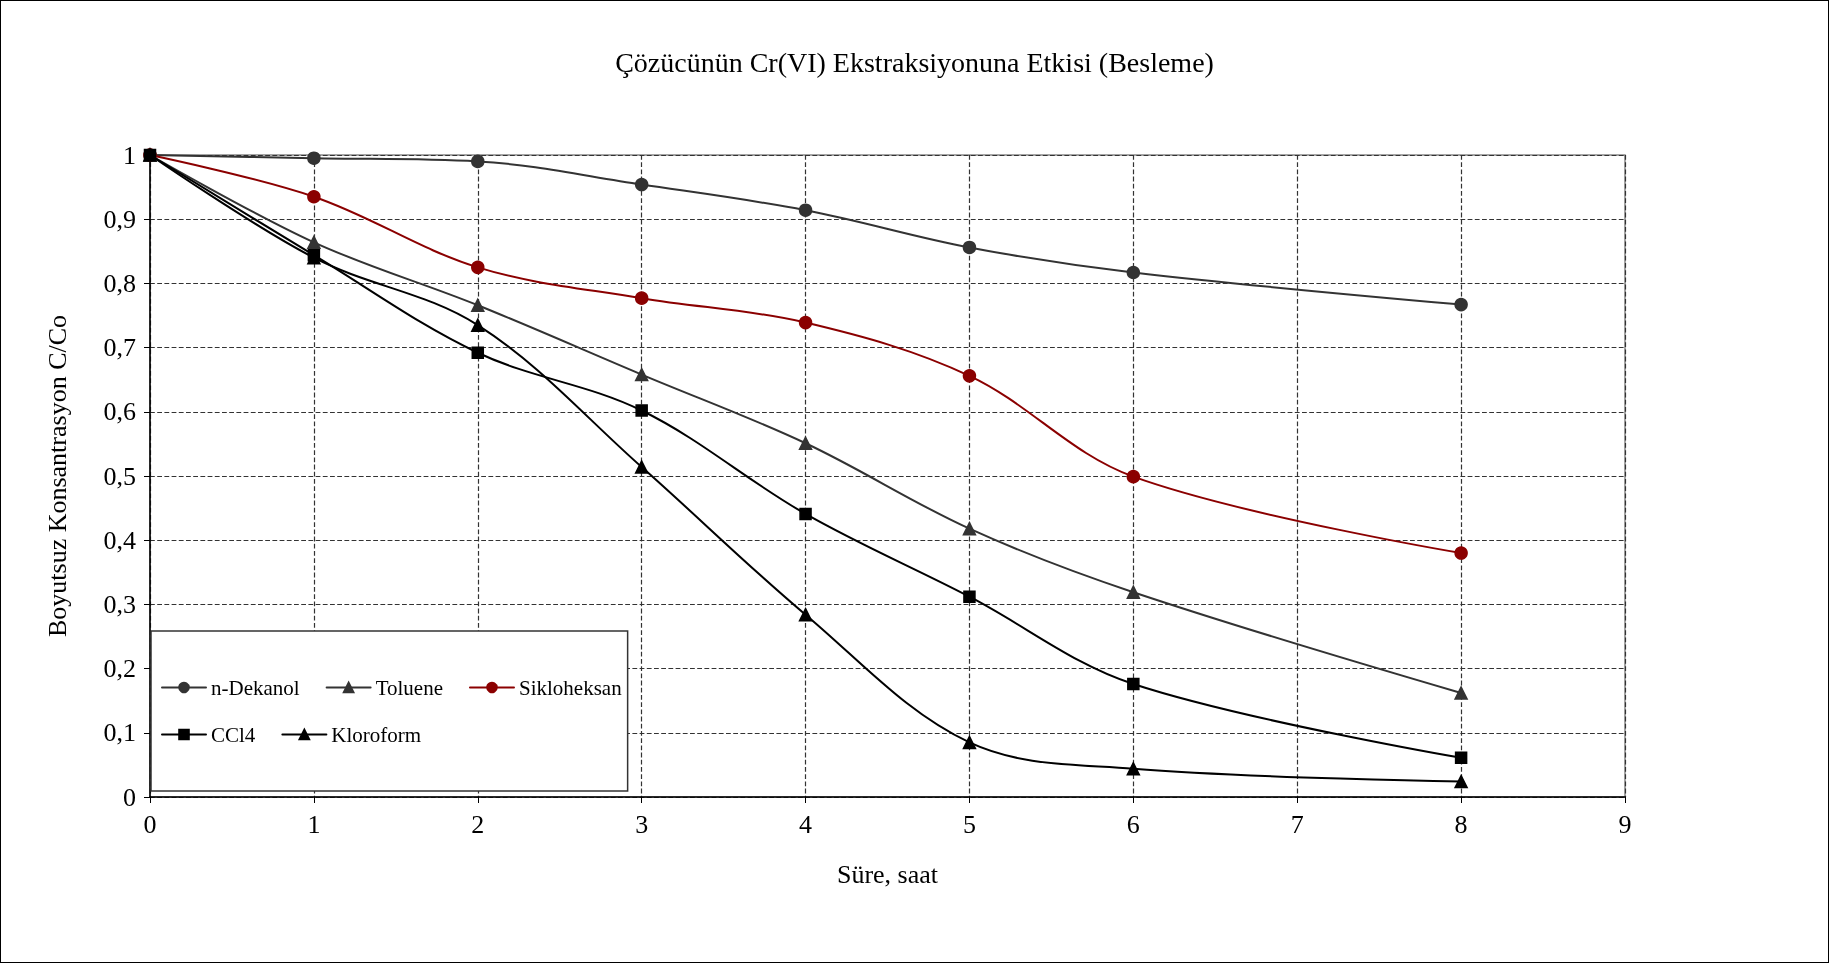 This screenshot has width=1829, height=963. Describe the element at coordinates (1625, 824) in the screenshot. I see `x-tick-label: 9` at that location.